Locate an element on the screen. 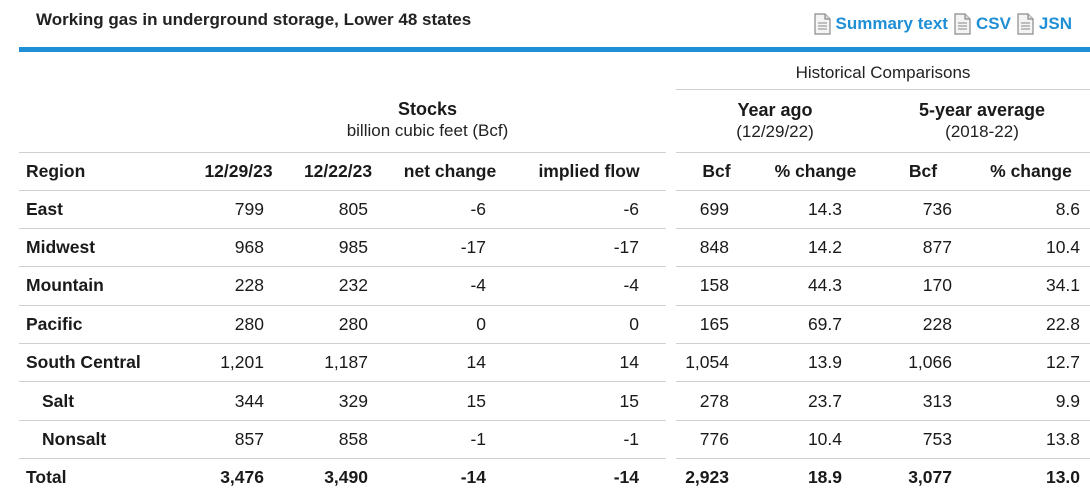 This screenshot has width=1090, height=497. year-ago-group-header: Year ago (12/29/22) is located at coordinates (775, 120).